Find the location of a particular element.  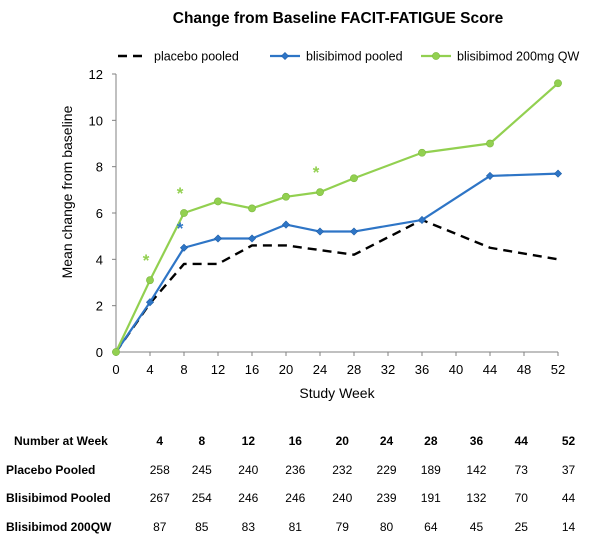

y-tick-label: 12 is located at coordinates (96, 74).